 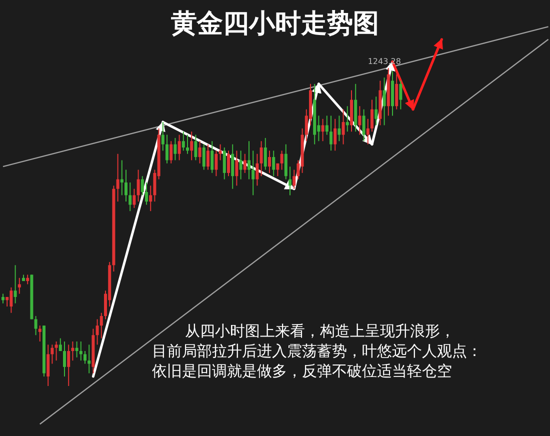 I want to click on annotation: 目前局部拉升后进入震荡蓄势，叶悠远个人观点：, so click(x=317, y=351).